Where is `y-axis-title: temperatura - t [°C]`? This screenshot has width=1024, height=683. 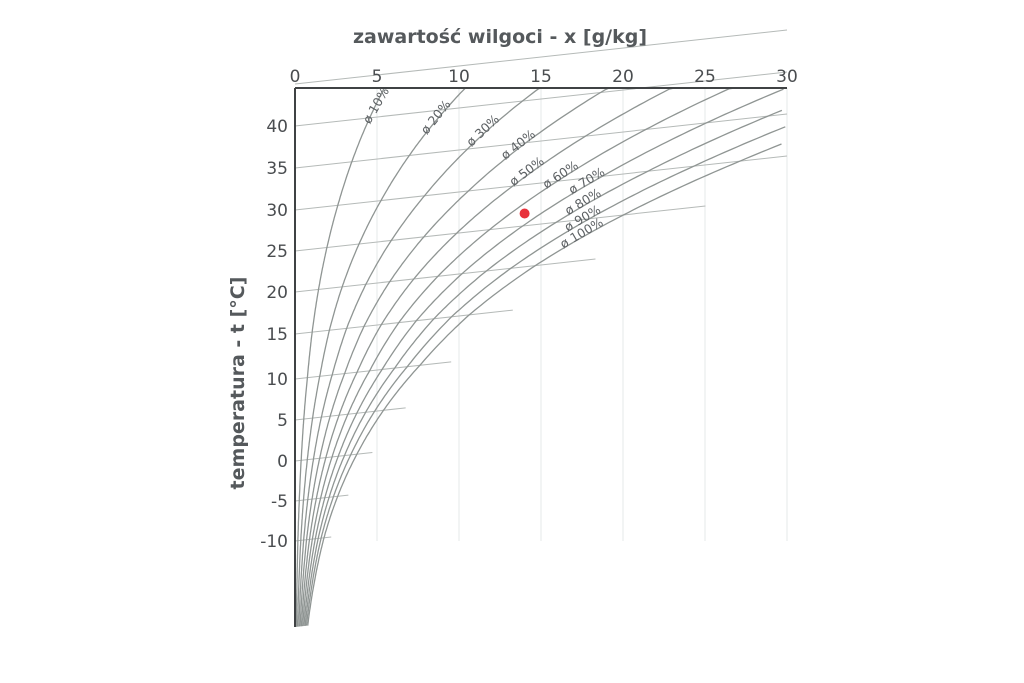 y-axis-title: temperatura - t [°C] is located at coordinates (238, 383).